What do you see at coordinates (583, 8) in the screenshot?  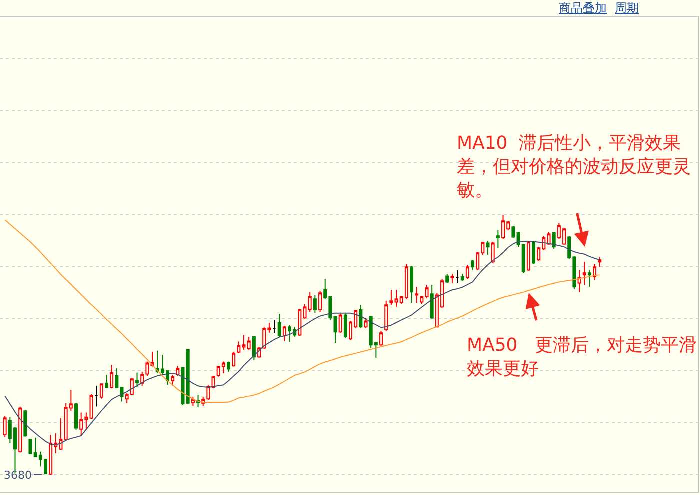 I see `text: 商品叠加` at bounding box center [583, 8].